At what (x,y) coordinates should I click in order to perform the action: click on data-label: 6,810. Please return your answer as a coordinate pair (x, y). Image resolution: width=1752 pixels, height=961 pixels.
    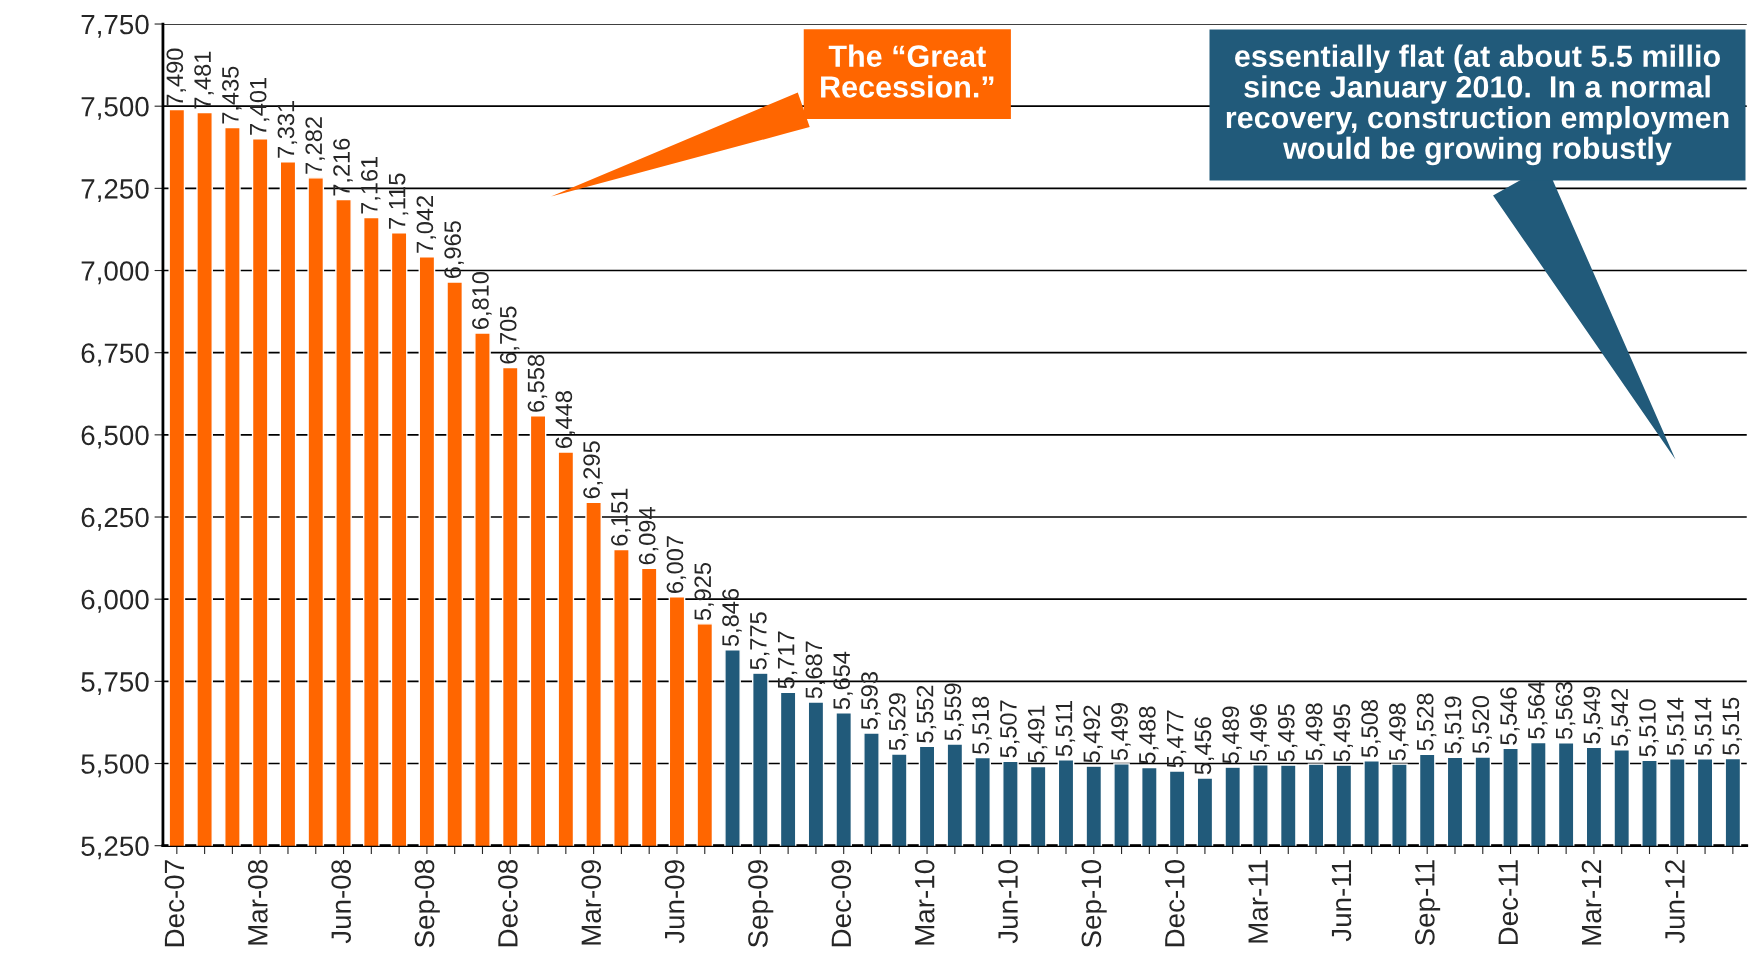
    Looking at the image, I should click on (482, 300).